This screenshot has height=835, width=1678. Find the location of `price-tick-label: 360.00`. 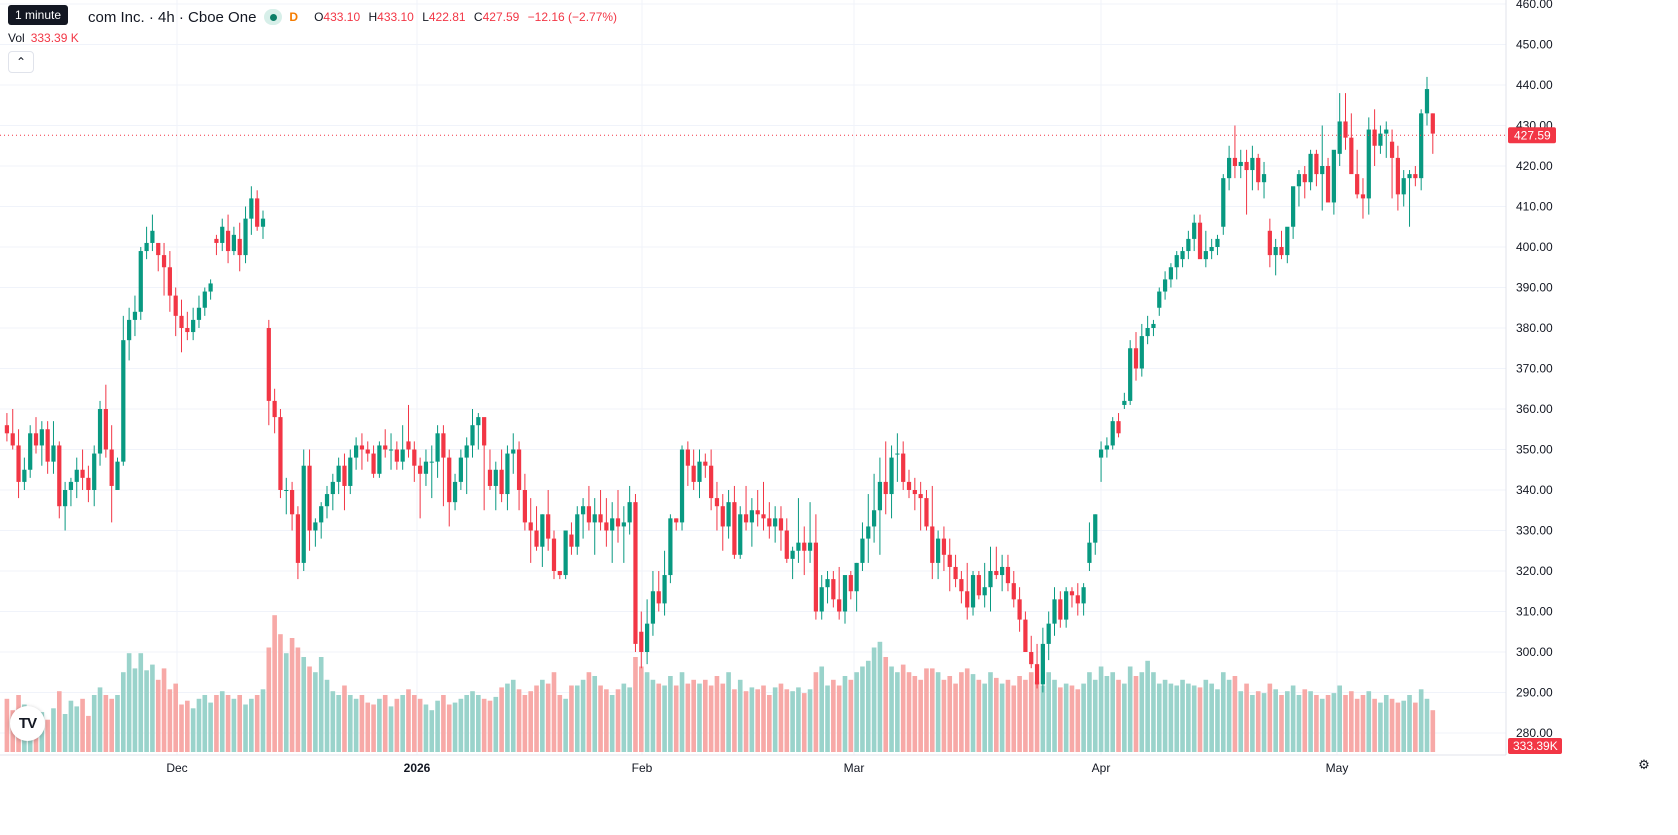

price-tick-label: 360.00 is located at coordinates (1534, 409).